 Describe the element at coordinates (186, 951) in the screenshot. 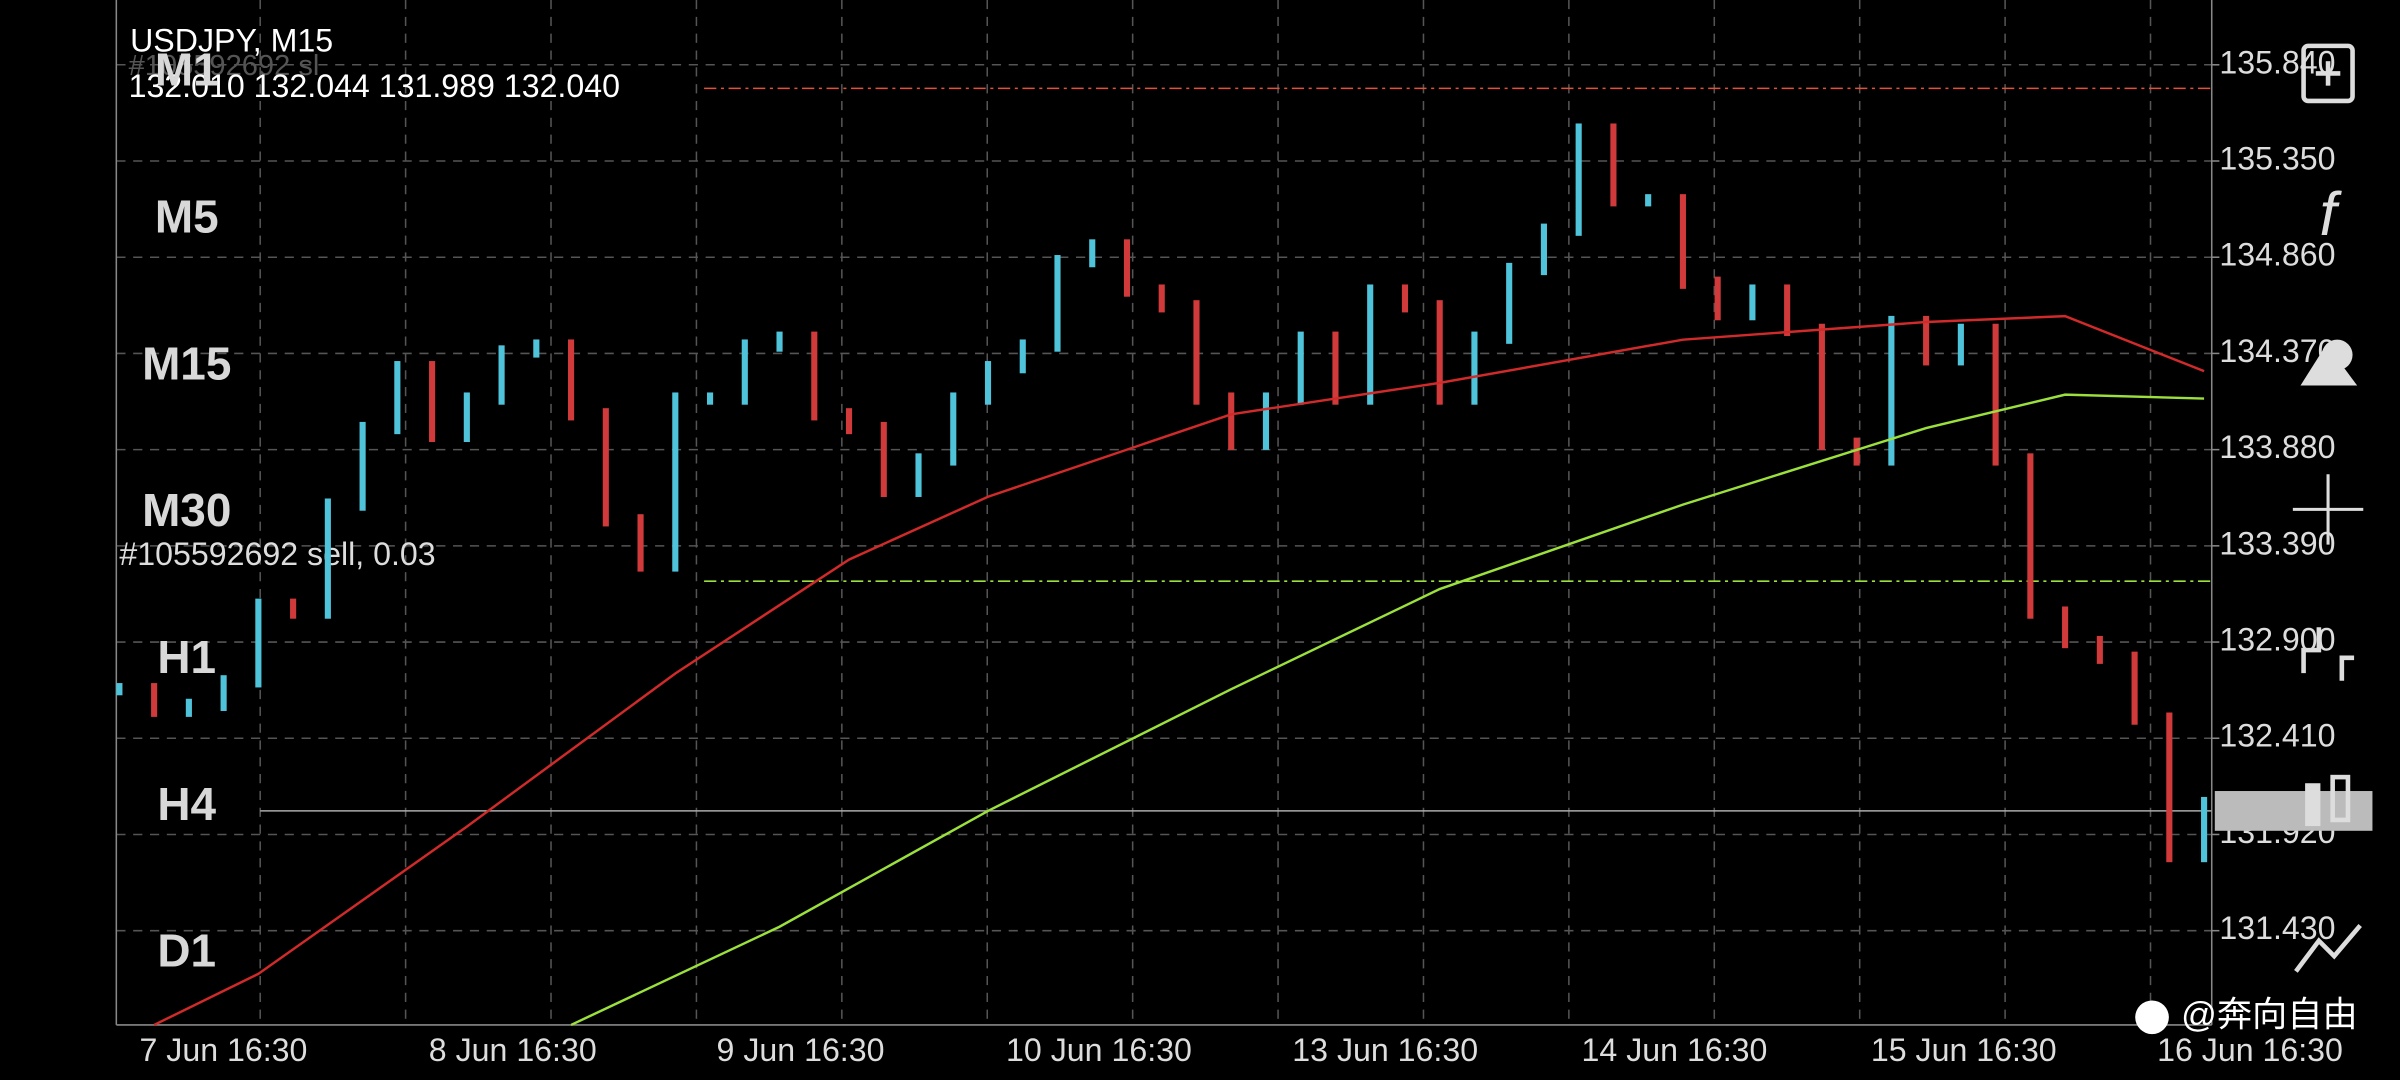

I see `timeframe-button: D1` at that location.